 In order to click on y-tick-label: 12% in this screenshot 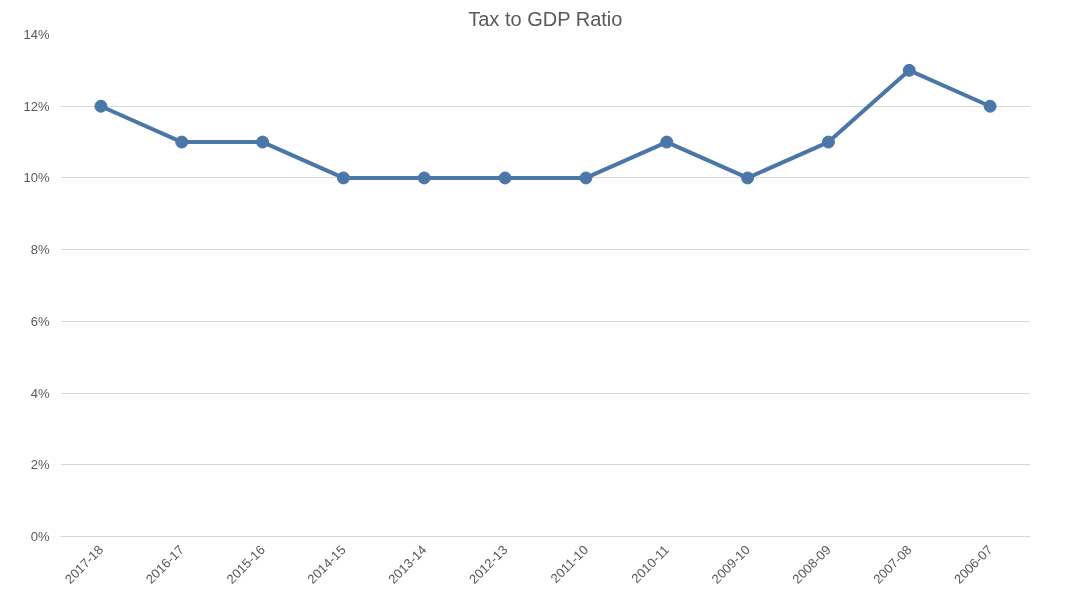, I will do `click(36, 106)`.